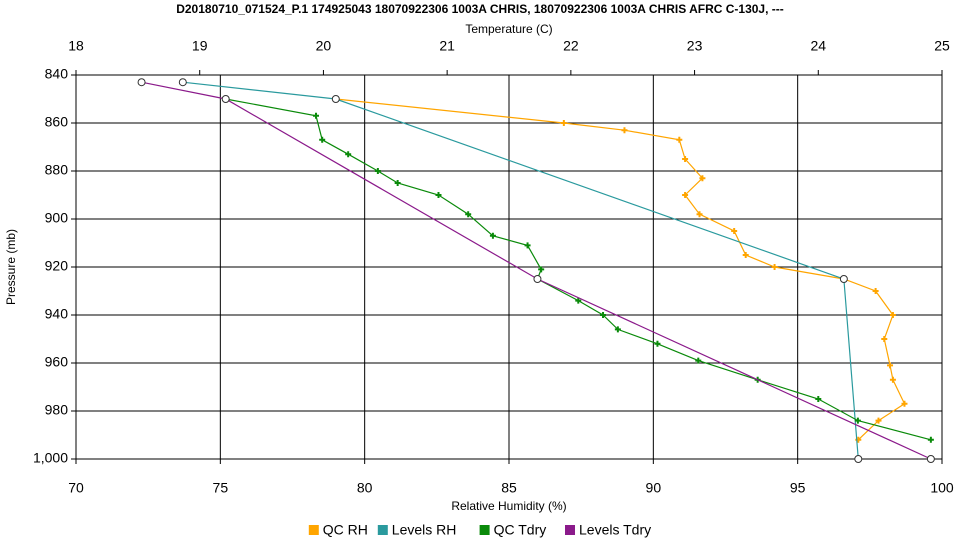  Describe the element at coordinates (424, 530) in the screenshot. I see `legend-label: Levels RH` at that location.